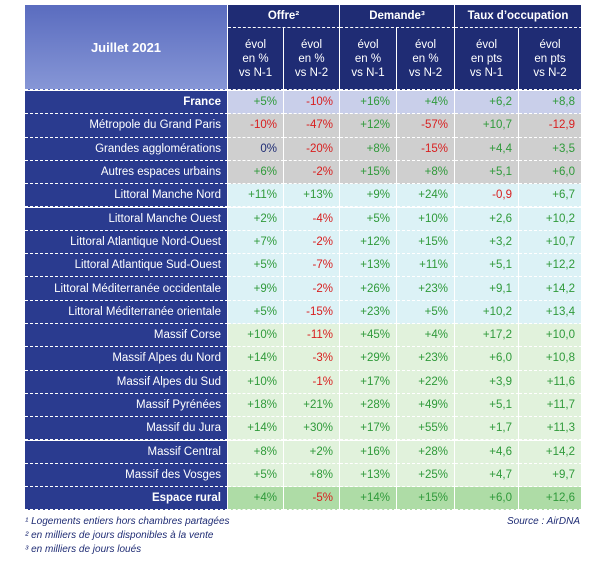 The width and height of the screenshot is (592, 565). What do you see at coordinates (550, 452) in the screenshot?
I see `cell: +14,2` at bounding box center [550, 452].